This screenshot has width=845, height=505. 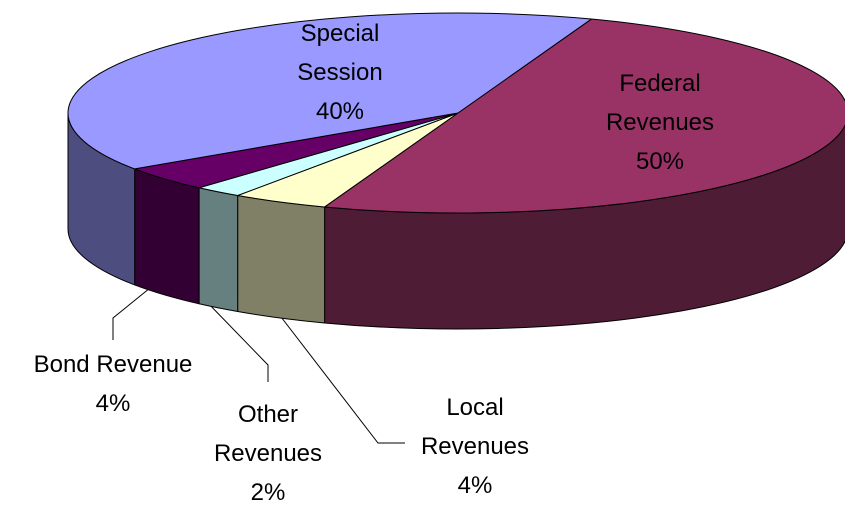 What do you see at coordinates (339, 72) in the screenshot?
I see `label-line: Session` at bounding box center [339, 72].